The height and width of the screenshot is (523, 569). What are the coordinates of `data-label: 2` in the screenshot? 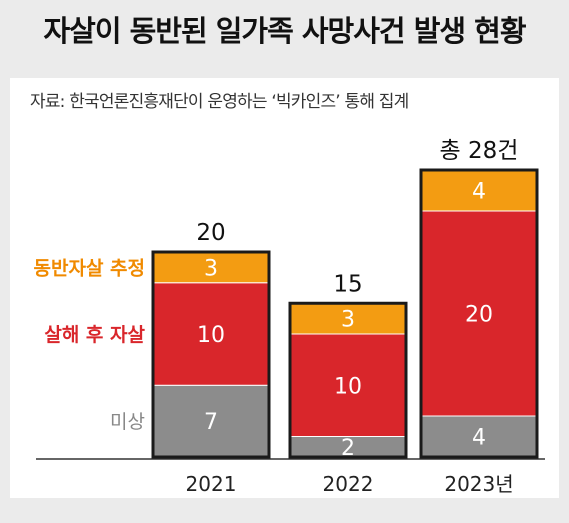 It's located at (348, 448).